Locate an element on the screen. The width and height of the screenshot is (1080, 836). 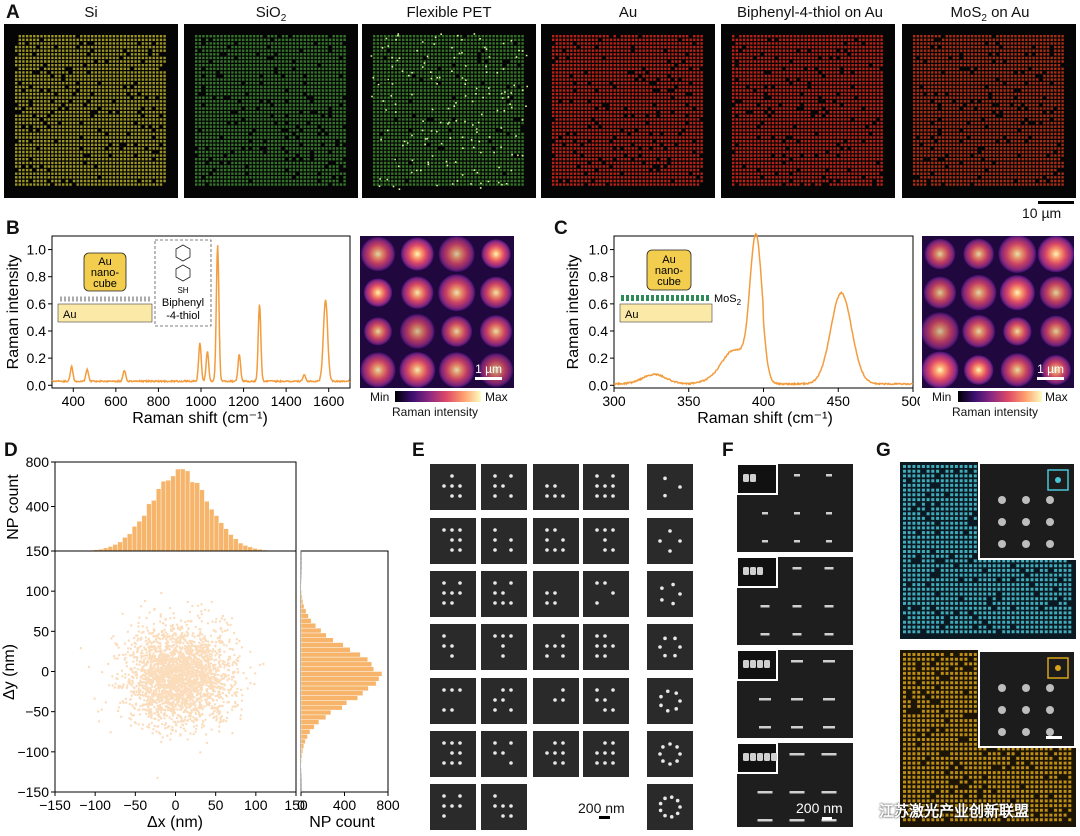
optical-map-mos2 is located at coordinates (989, 111).